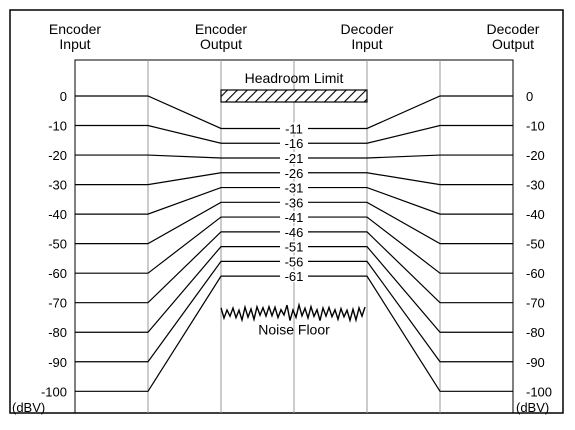 Image resolution: width=575 pixels, height=430 pixels. I want to click on input-level-label: -60, so click(57, 273).